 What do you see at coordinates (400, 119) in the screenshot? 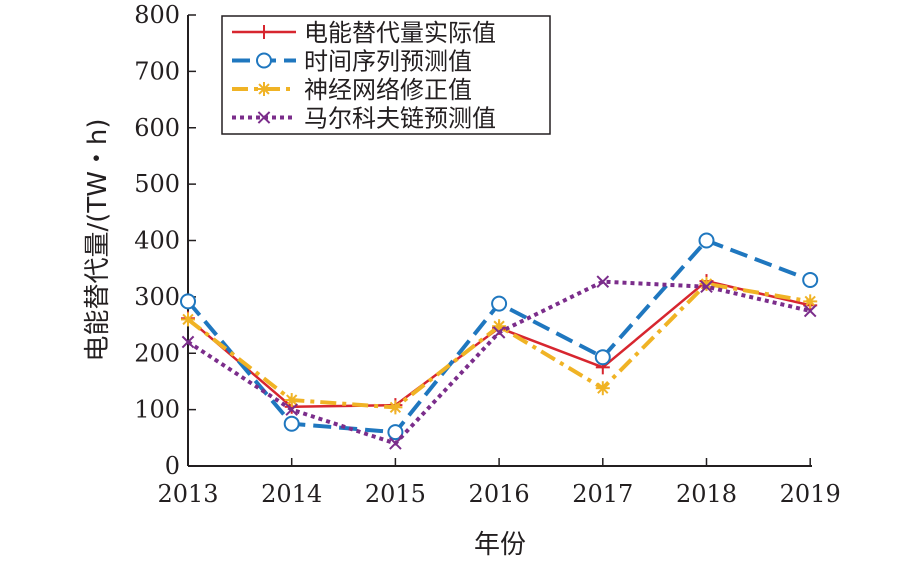
I see `legend-label: 马尔科夫链预测值` at bounding box center [400, 119].